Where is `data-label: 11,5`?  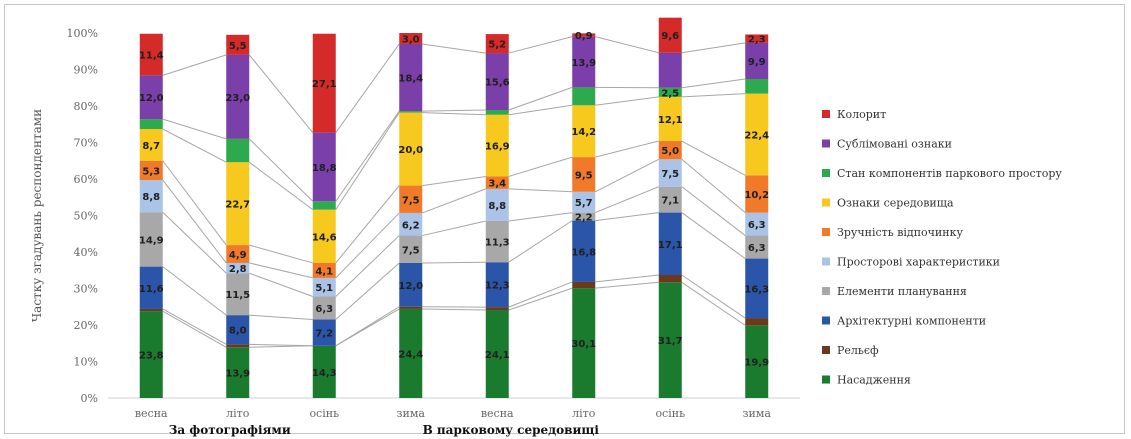
data-label: 11,5 is located at coordinates (237, 295).